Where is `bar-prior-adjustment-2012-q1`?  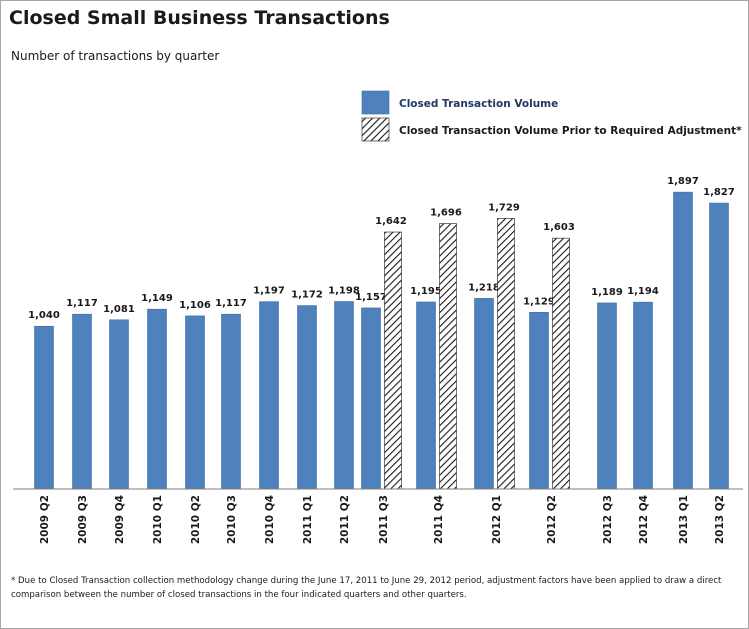 bar-prior-adjustment-2012-q1 is located at coordinates (506, 354).